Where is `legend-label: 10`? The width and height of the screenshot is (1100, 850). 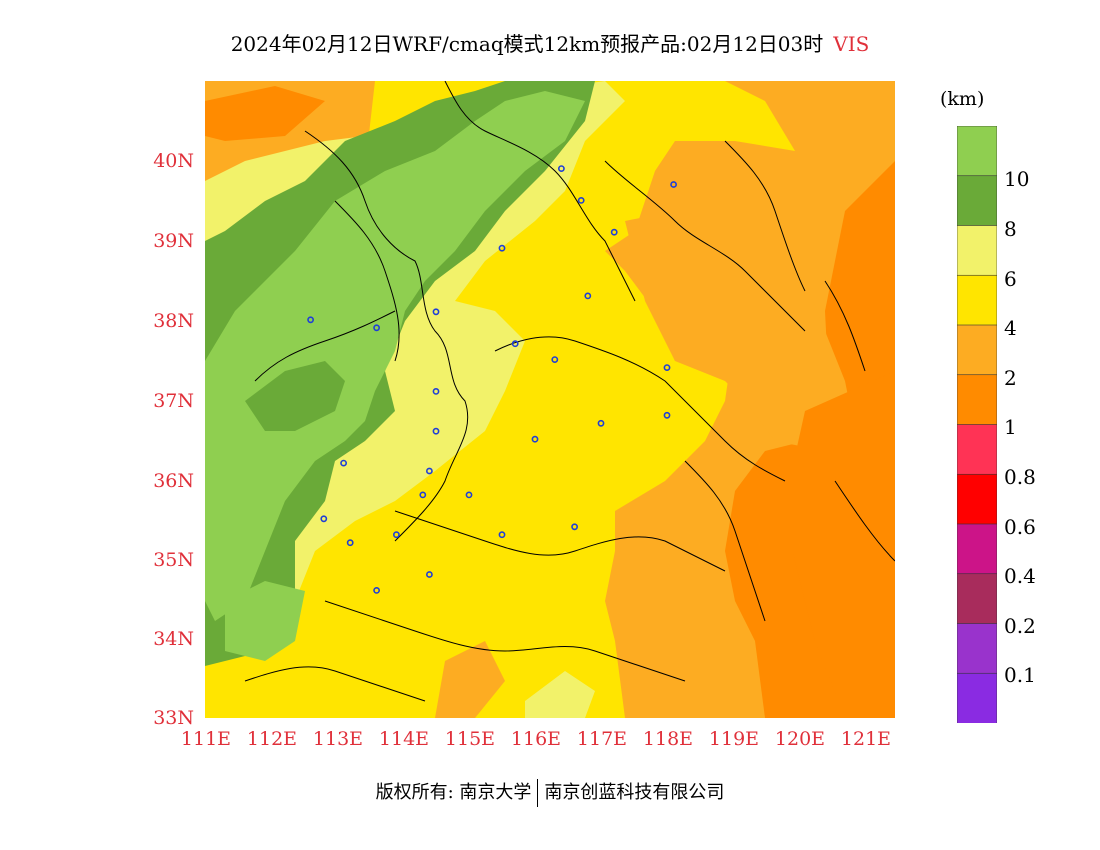 legend-label: 10 is located at coordinates (1017, 179).